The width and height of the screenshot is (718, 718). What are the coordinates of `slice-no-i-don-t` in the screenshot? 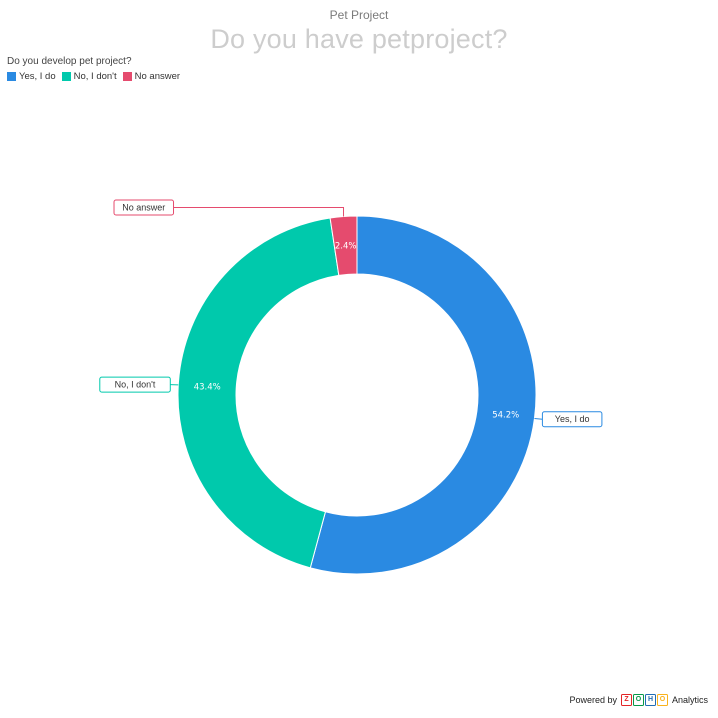 It's located at (258, 393).